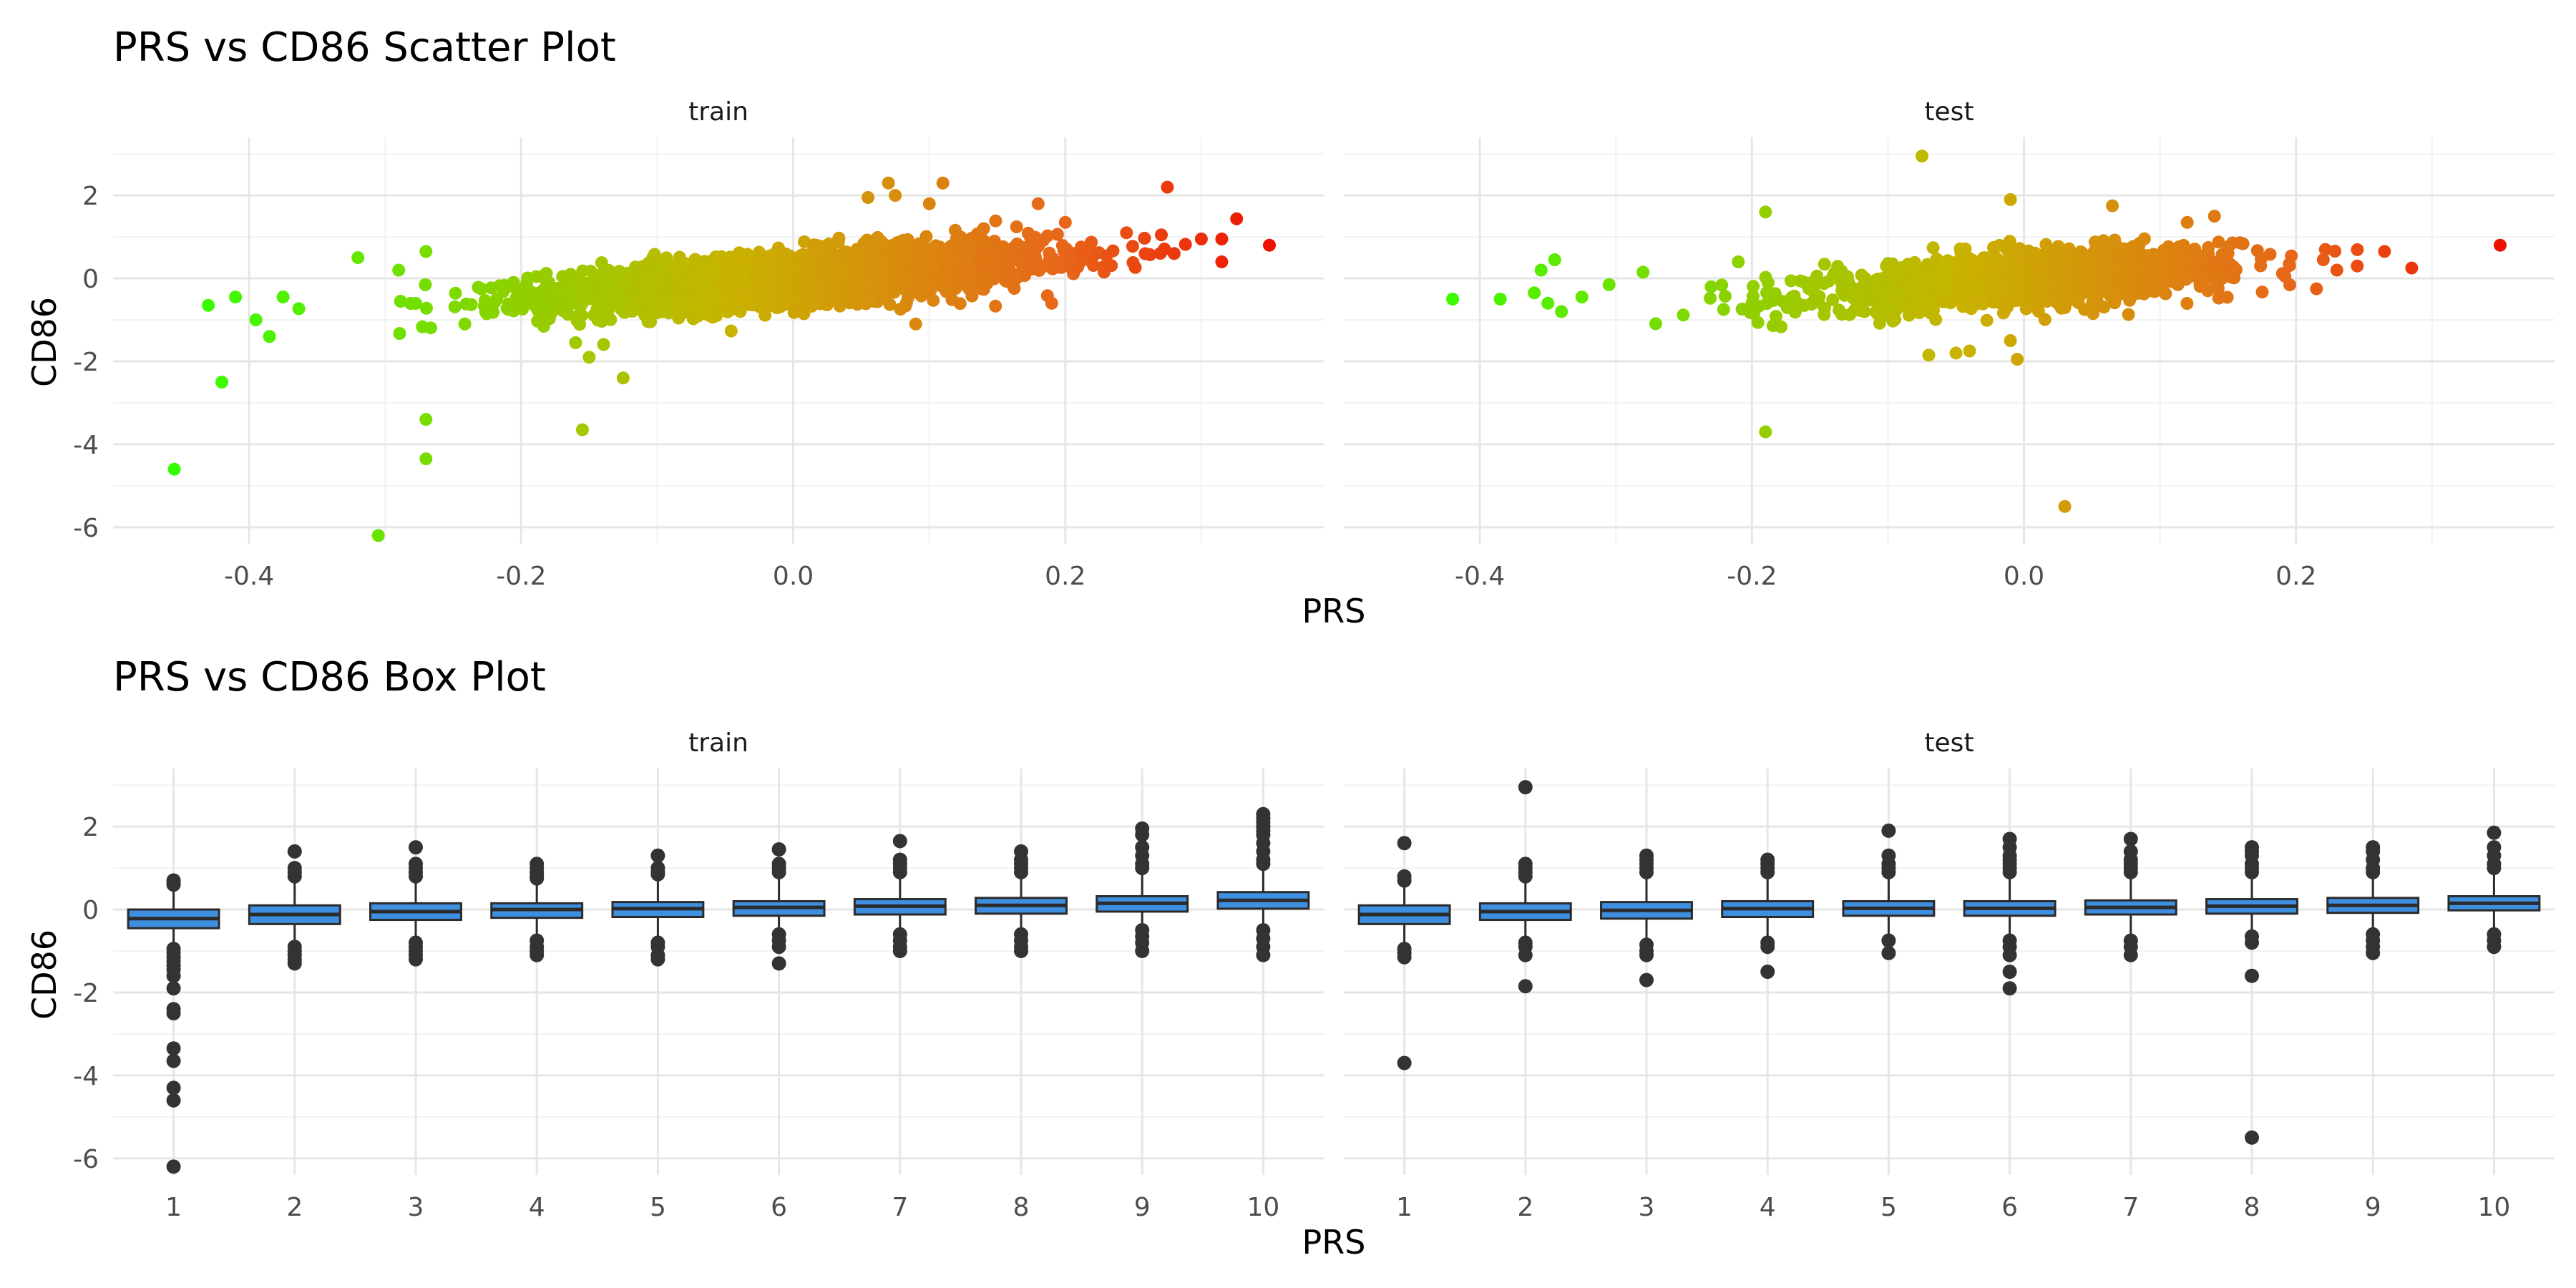 The image size is (2576, 1288). I want to click on scatter-strip-train: train, so click(718, 112).